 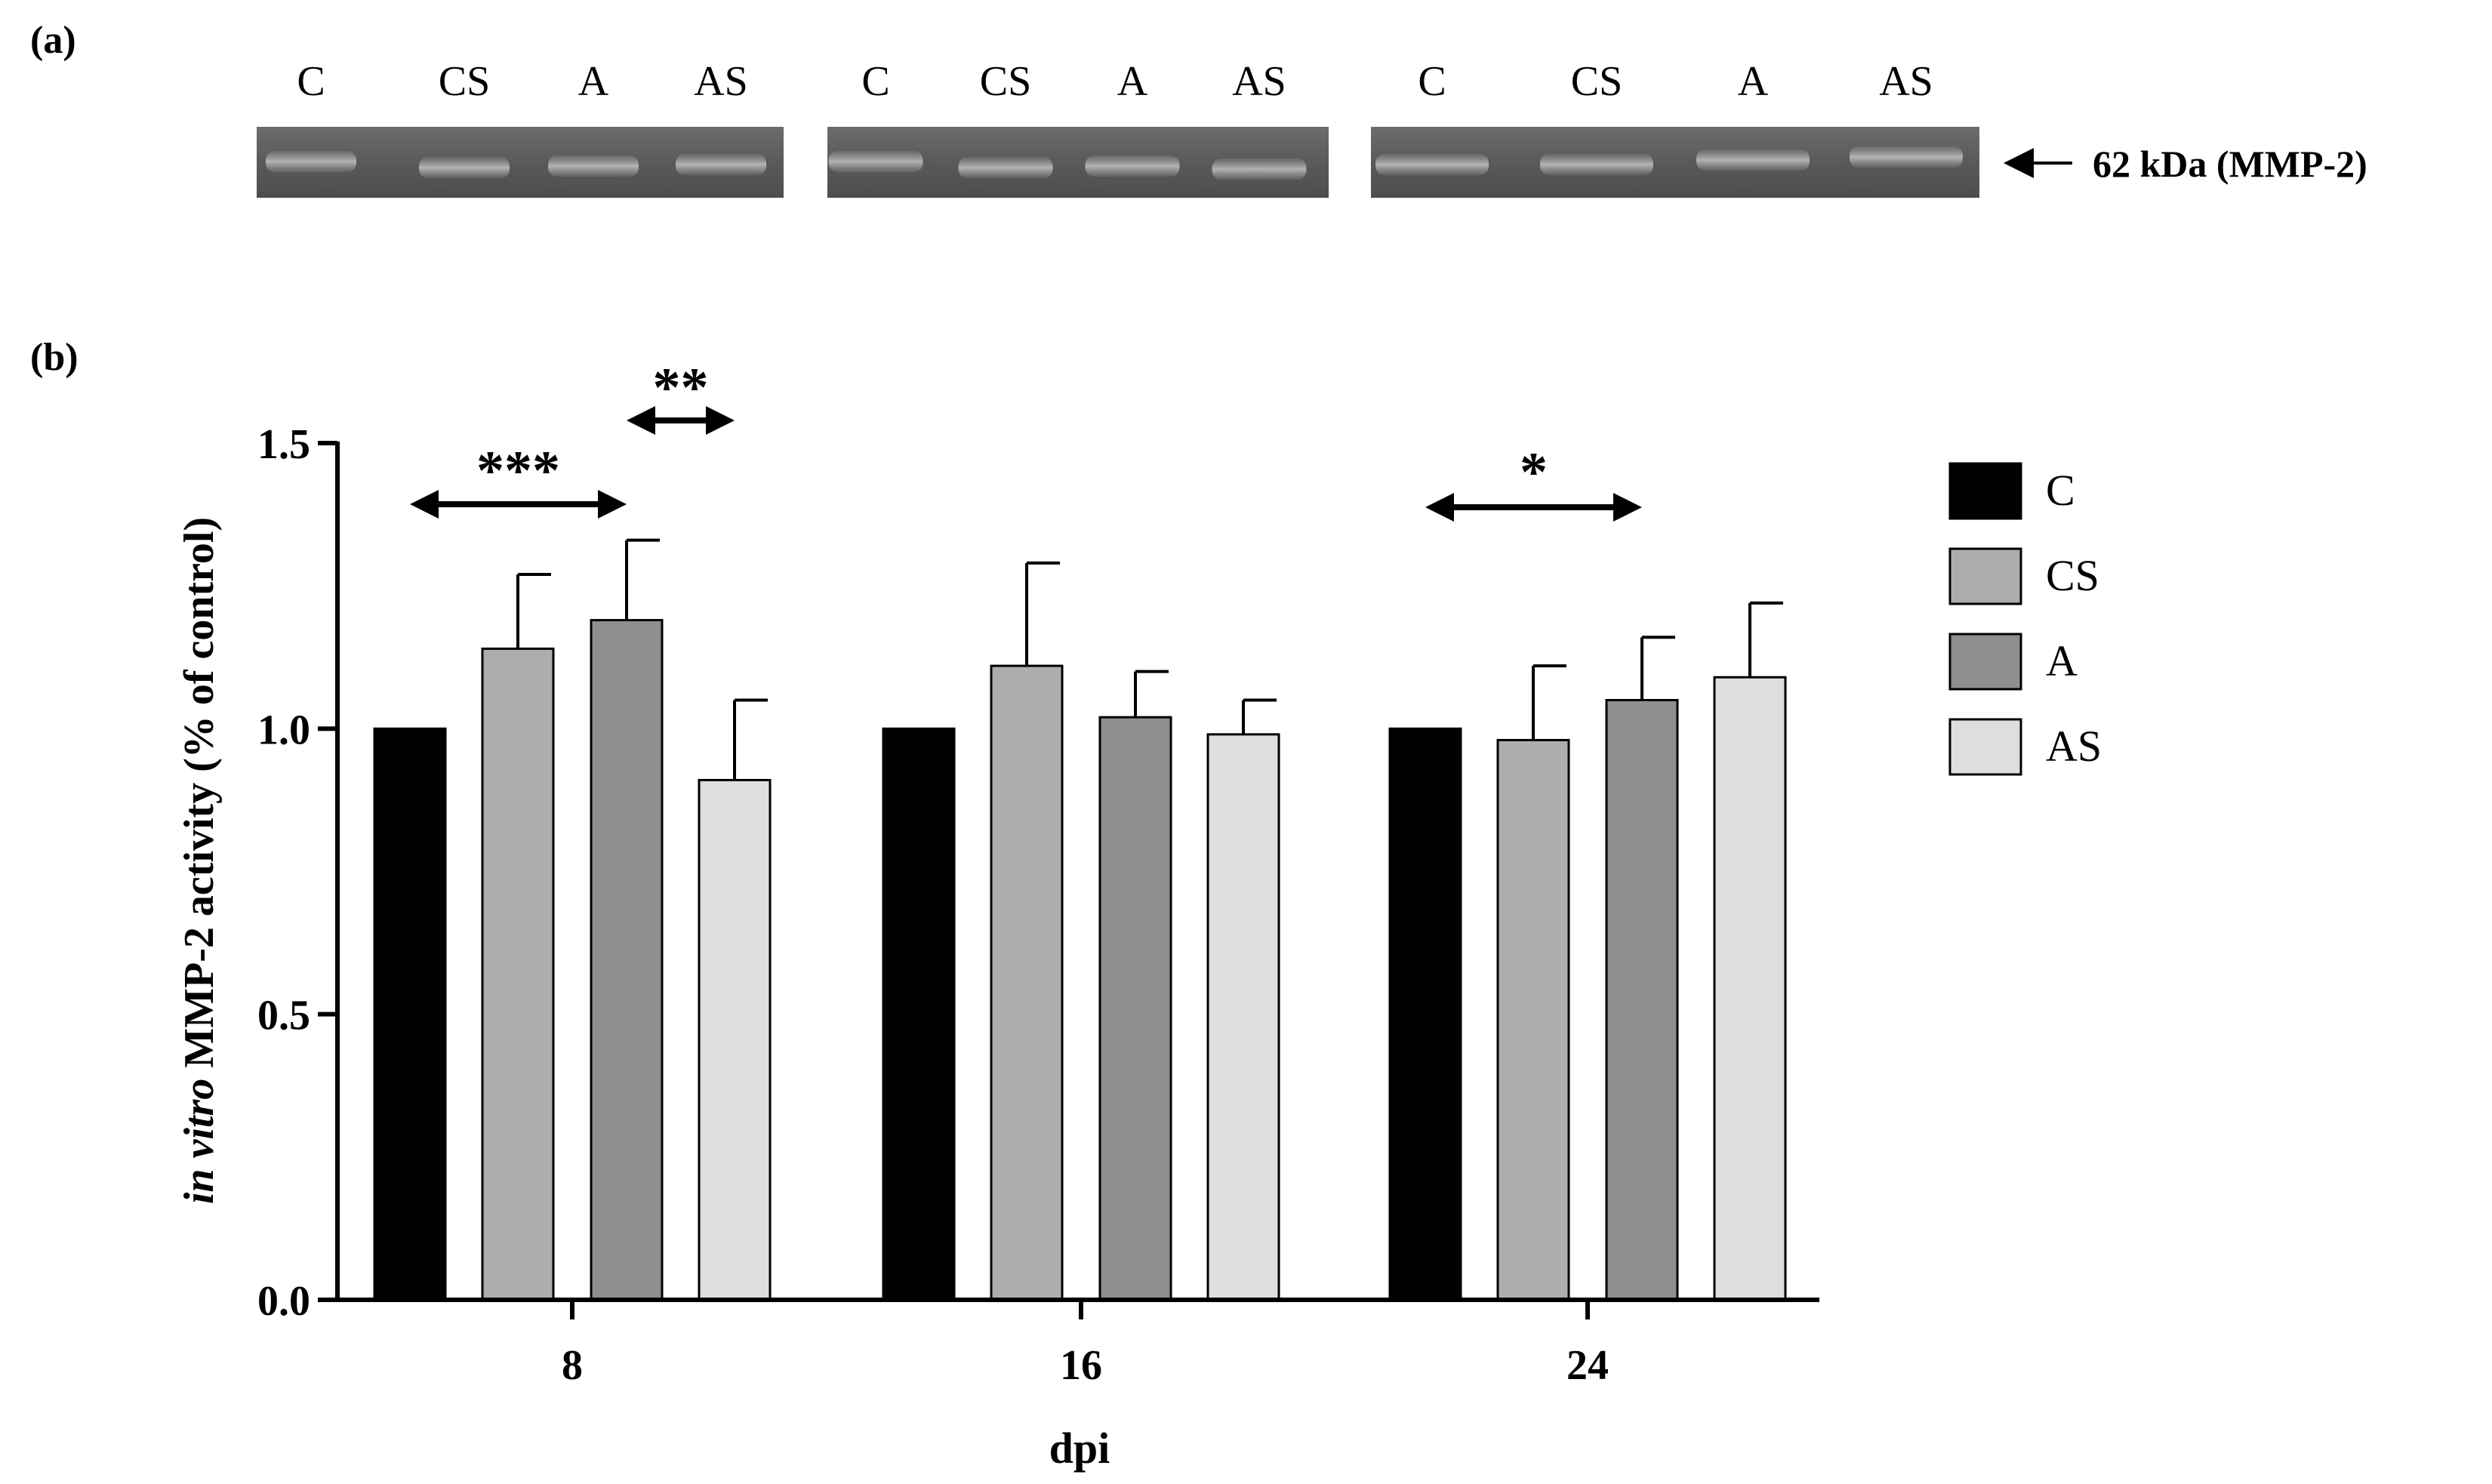 I want to click on legend-label: A, so click(x=2062, y=660).